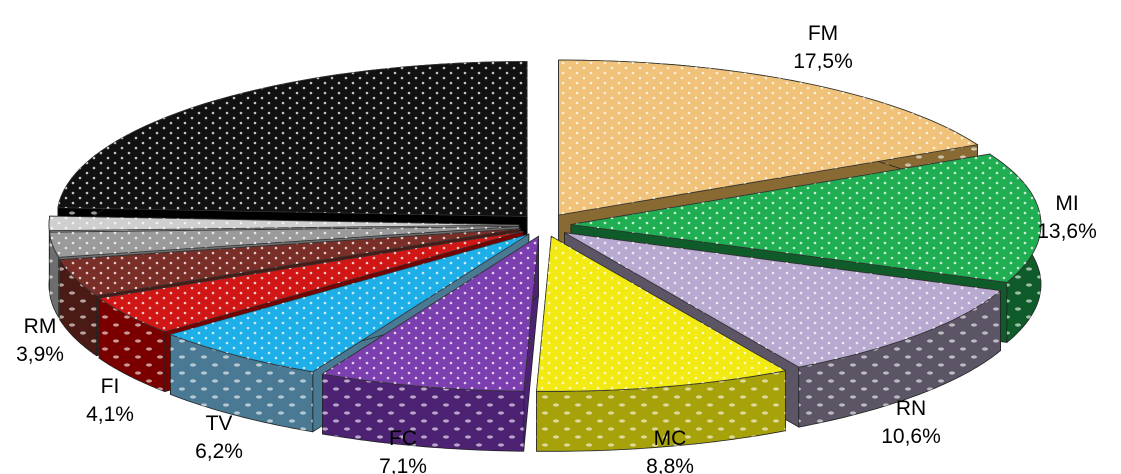 The height and width of the screenshot is (474, 1121). I want to click on slice-value-fi: 4,1%, so click(110, 414).